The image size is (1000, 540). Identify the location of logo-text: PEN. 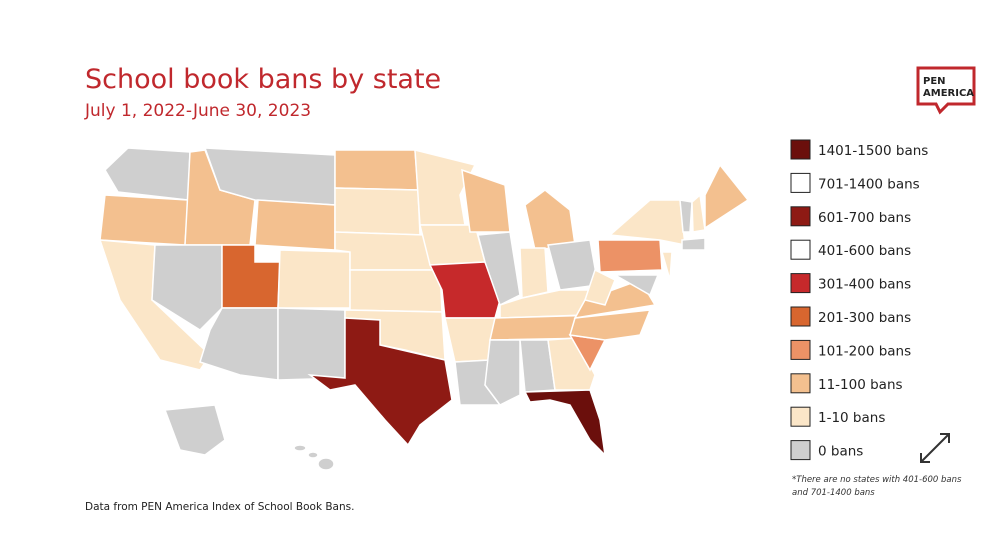
(934, 81).